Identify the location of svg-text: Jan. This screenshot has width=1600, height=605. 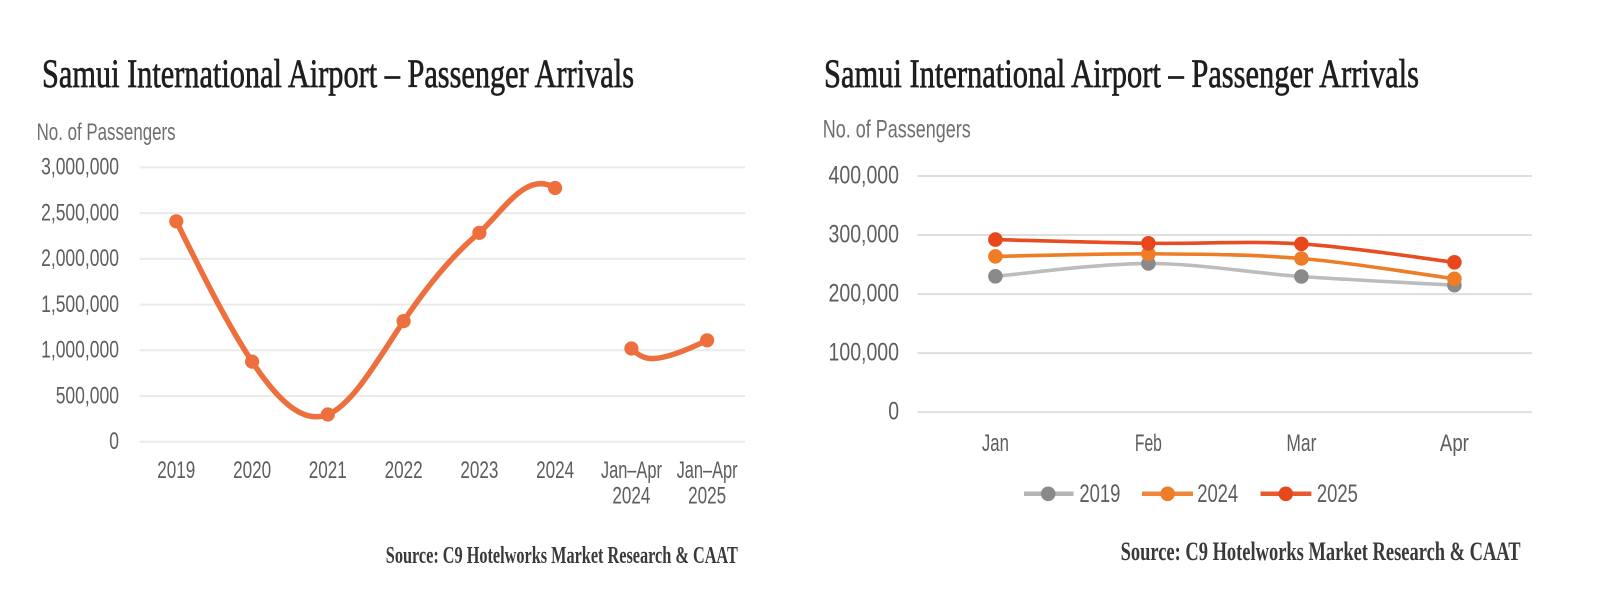
(995, 443).